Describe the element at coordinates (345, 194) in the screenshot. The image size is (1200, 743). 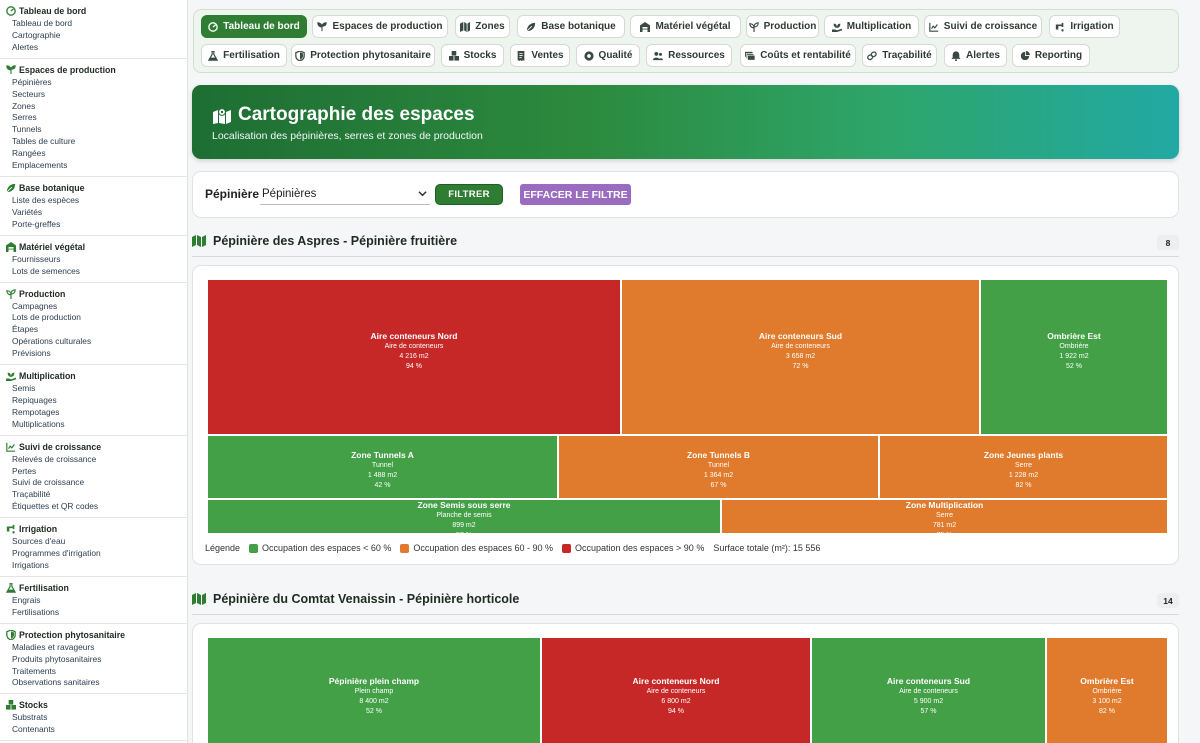
I see `nursery-select: Pépinières` at that location.